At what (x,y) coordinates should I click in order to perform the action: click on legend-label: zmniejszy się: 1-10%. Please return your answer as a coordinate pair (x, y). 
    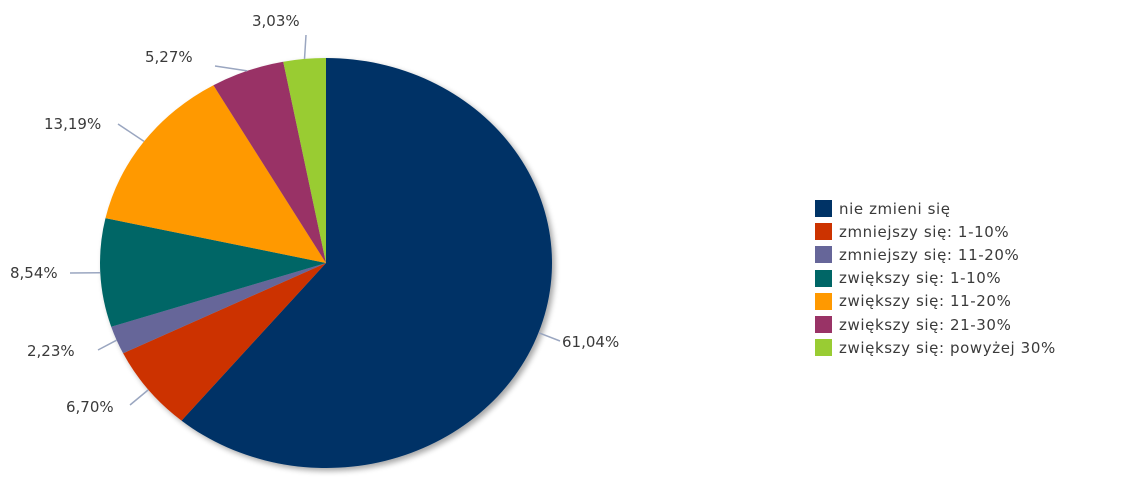
    Looking at the image, I should click on (924, 231).